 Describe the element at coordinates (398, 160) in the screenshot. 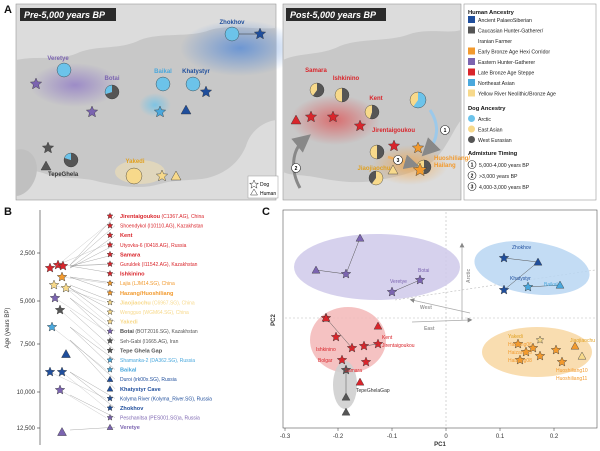

I see `map-timing-badge` at that location.